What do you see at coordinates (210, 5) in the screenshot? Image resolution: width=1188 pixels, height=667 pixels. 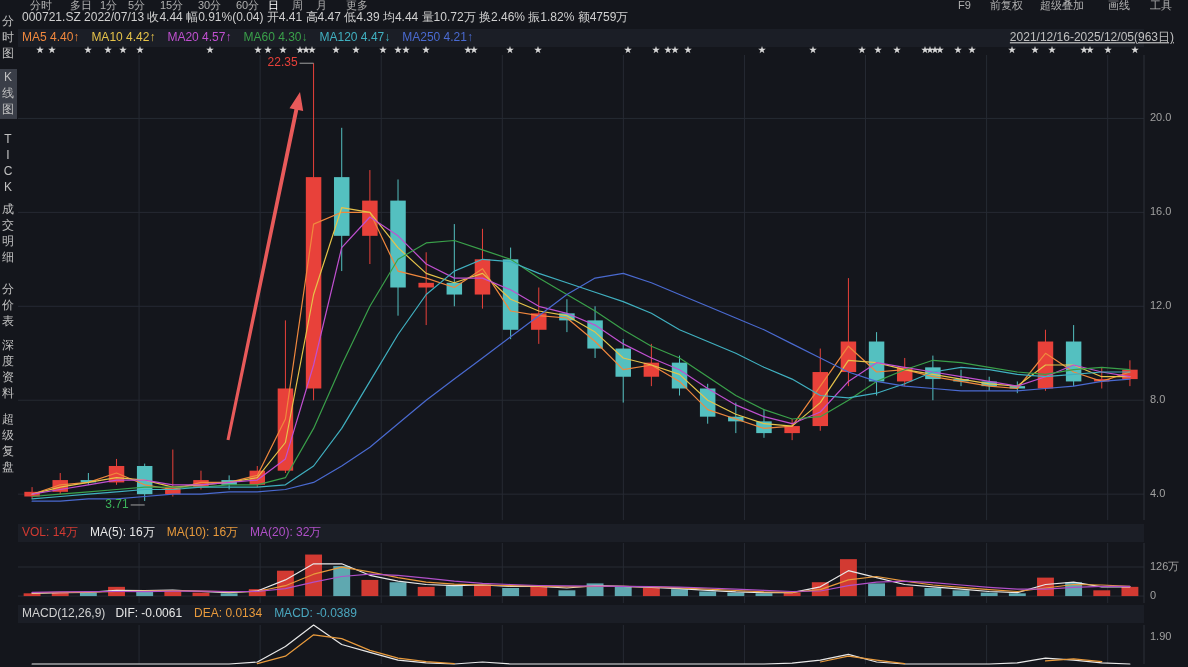 I see `text: 30分` at bounding box center [210, 5].